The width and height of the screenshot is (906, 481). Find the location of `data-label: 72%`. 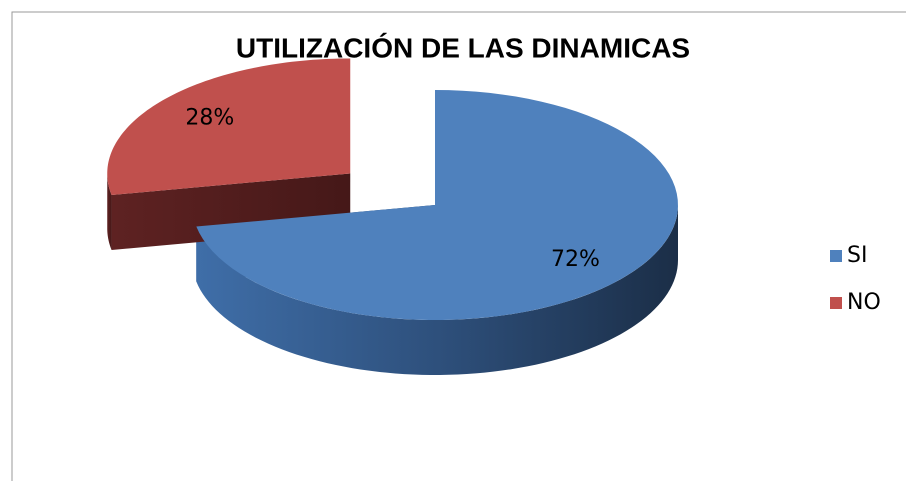

data-label: 72% is located at coordinates (575, 259).